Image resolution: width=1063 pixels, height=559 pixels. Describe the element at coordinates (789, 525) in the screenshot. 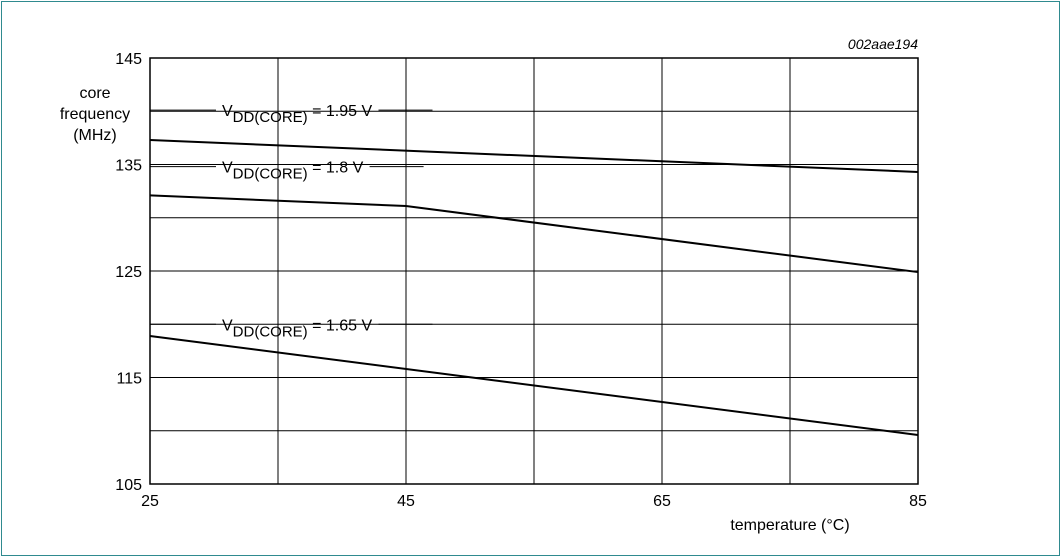

I see `x-axis-label: temperature (°C)` at that location.